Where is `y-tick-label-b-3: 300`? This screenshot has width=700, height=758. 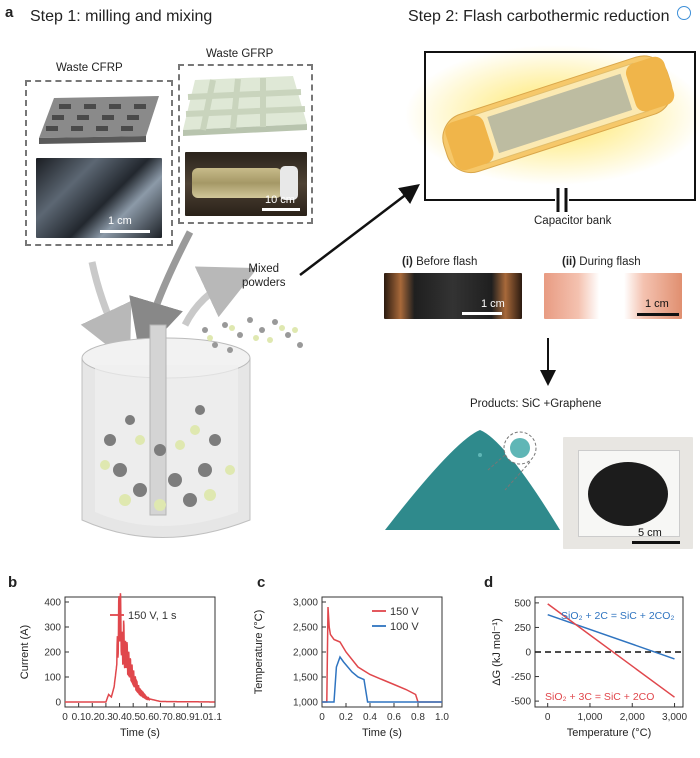 y-tick-label-b-3: 300 is located at coordinates (52, 628).